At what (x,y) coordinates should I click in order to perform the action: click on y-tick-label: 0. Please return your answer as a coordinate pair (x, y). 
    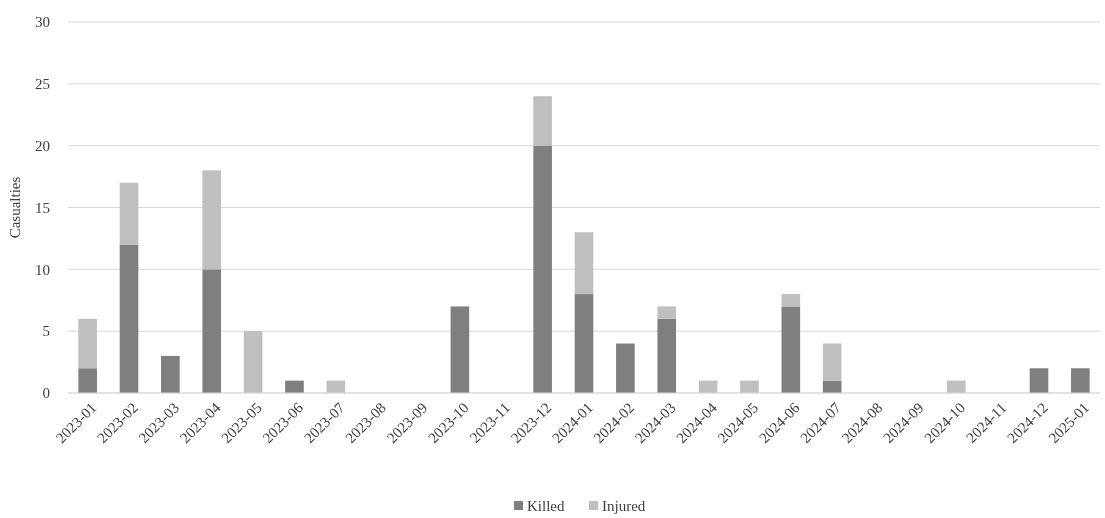
    Looking at the image, I should click on (46, 393).